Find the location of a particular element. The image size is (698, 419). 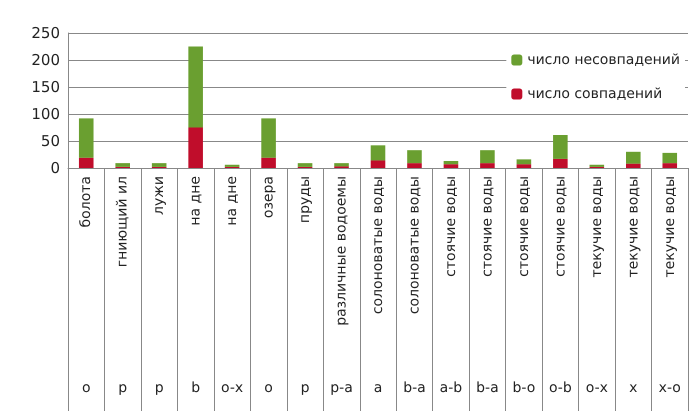

category-label: текучие воды x is located at coordinates (633, 286).